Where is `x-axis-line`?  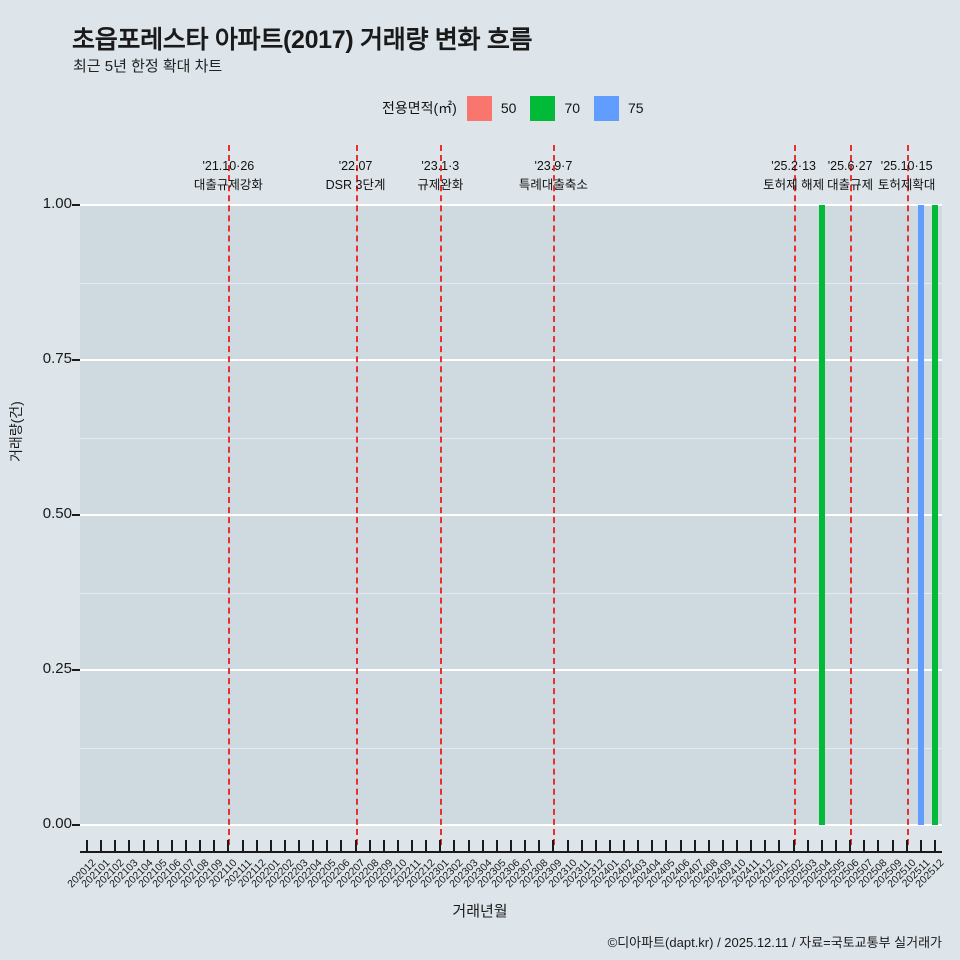
x-axis-line is located at coordinates (511, 852).